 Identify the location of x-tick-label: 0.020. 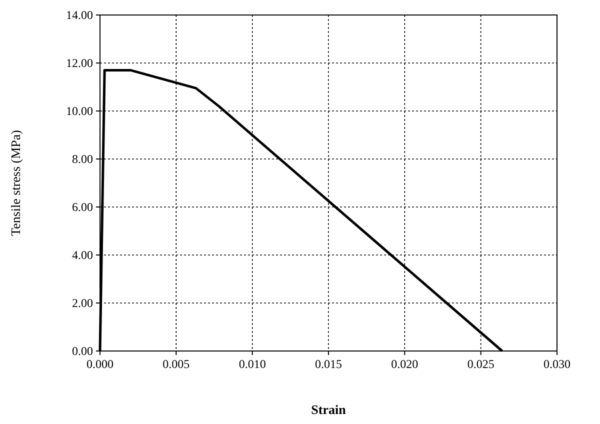
(404, 364).